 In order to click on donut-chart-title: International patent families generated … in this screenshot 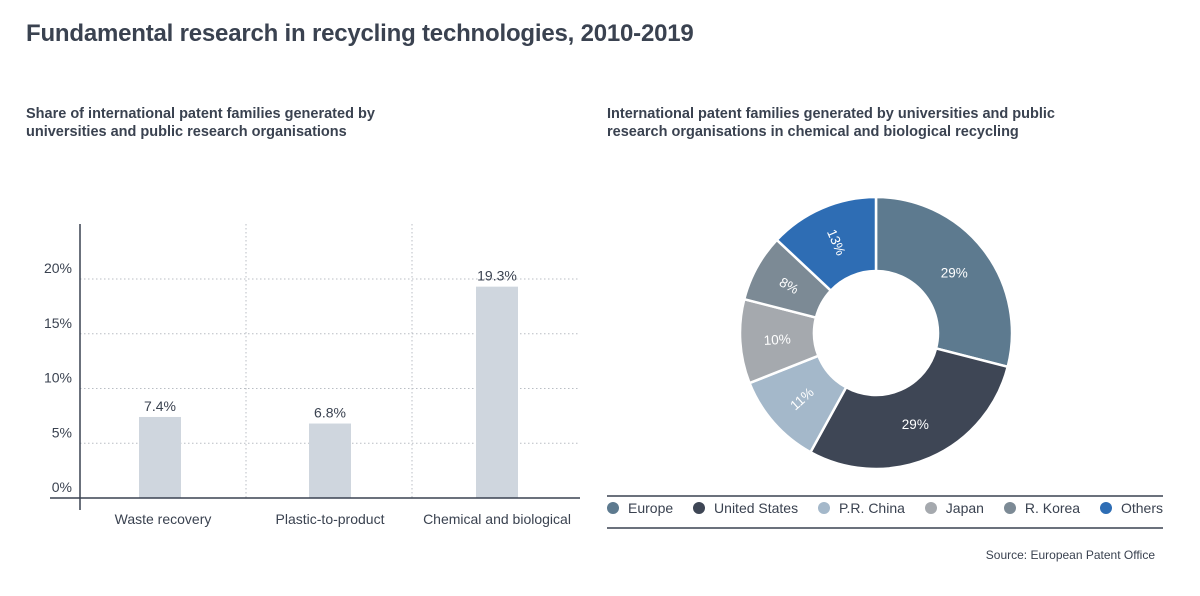, I will do `click(831, 123)`.